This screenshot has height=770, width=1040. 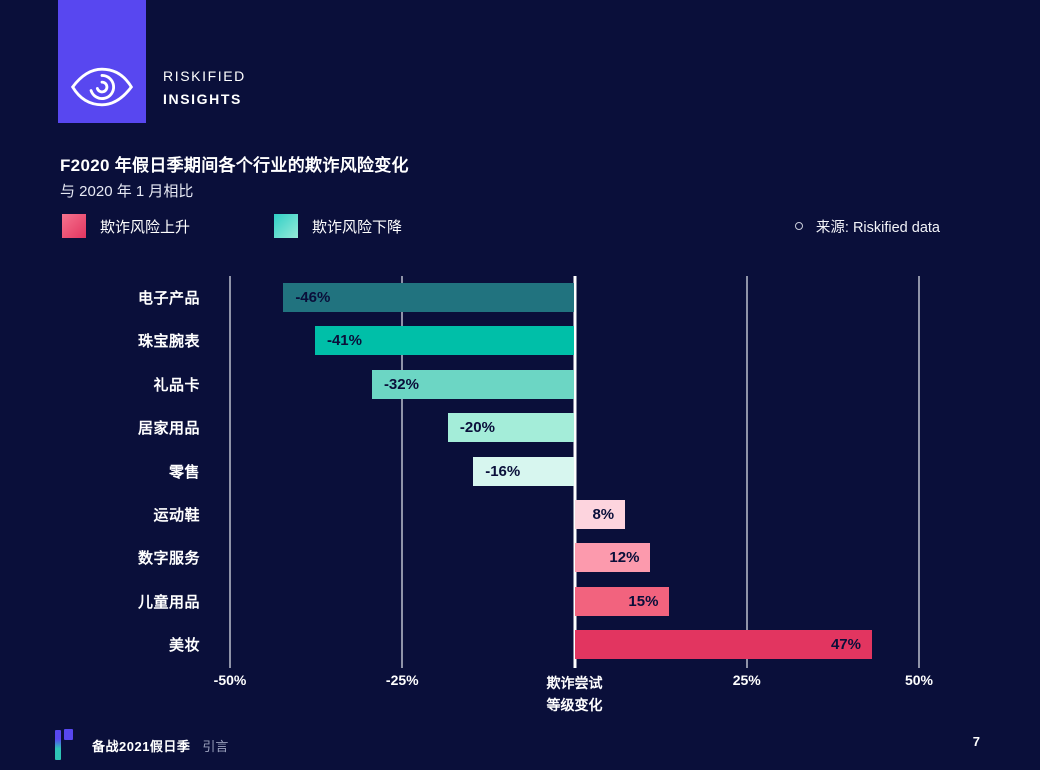 I want to click on category-label: 数字服务, so click(x=168, y=559).